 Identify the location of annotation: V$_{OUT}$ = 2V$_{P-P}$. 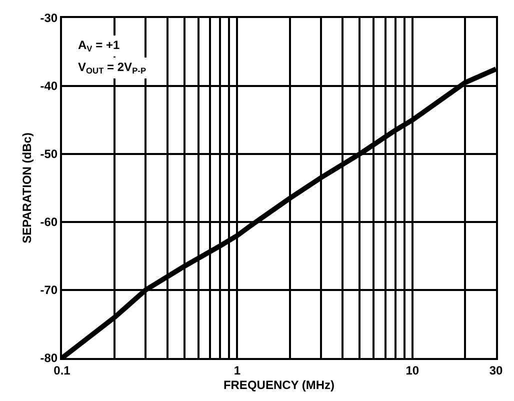
(112, 68).